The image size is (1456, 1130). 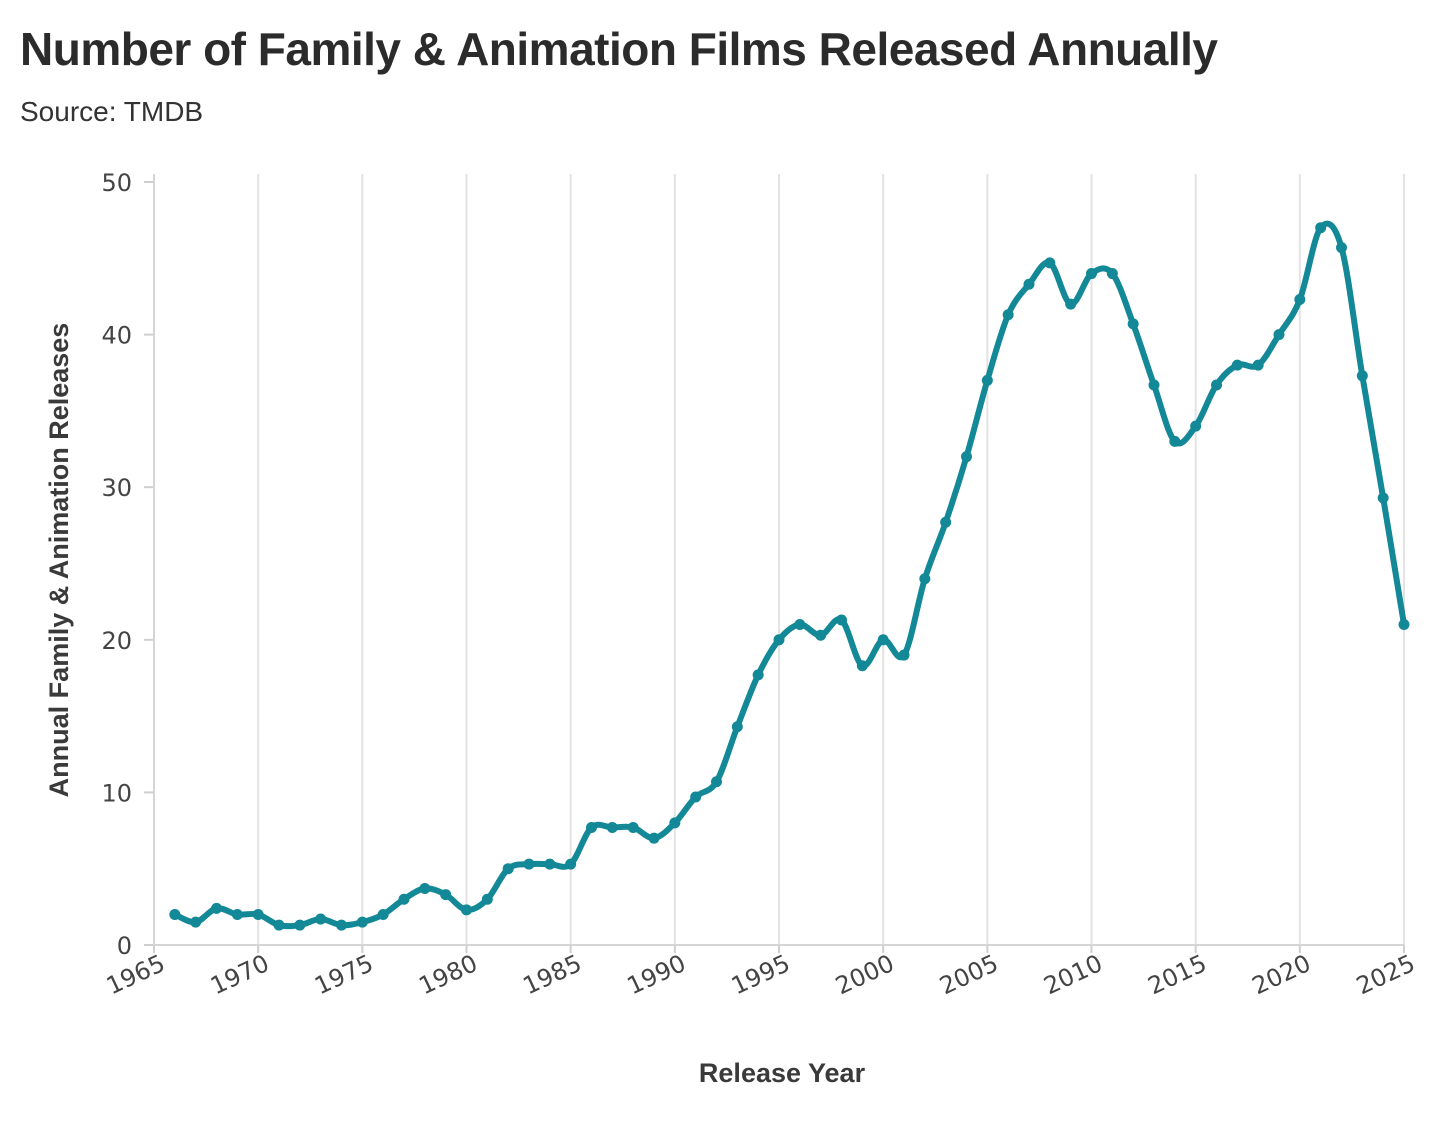 I want to click on x-axis-title: Release Year, so click(x=782, y=1073).